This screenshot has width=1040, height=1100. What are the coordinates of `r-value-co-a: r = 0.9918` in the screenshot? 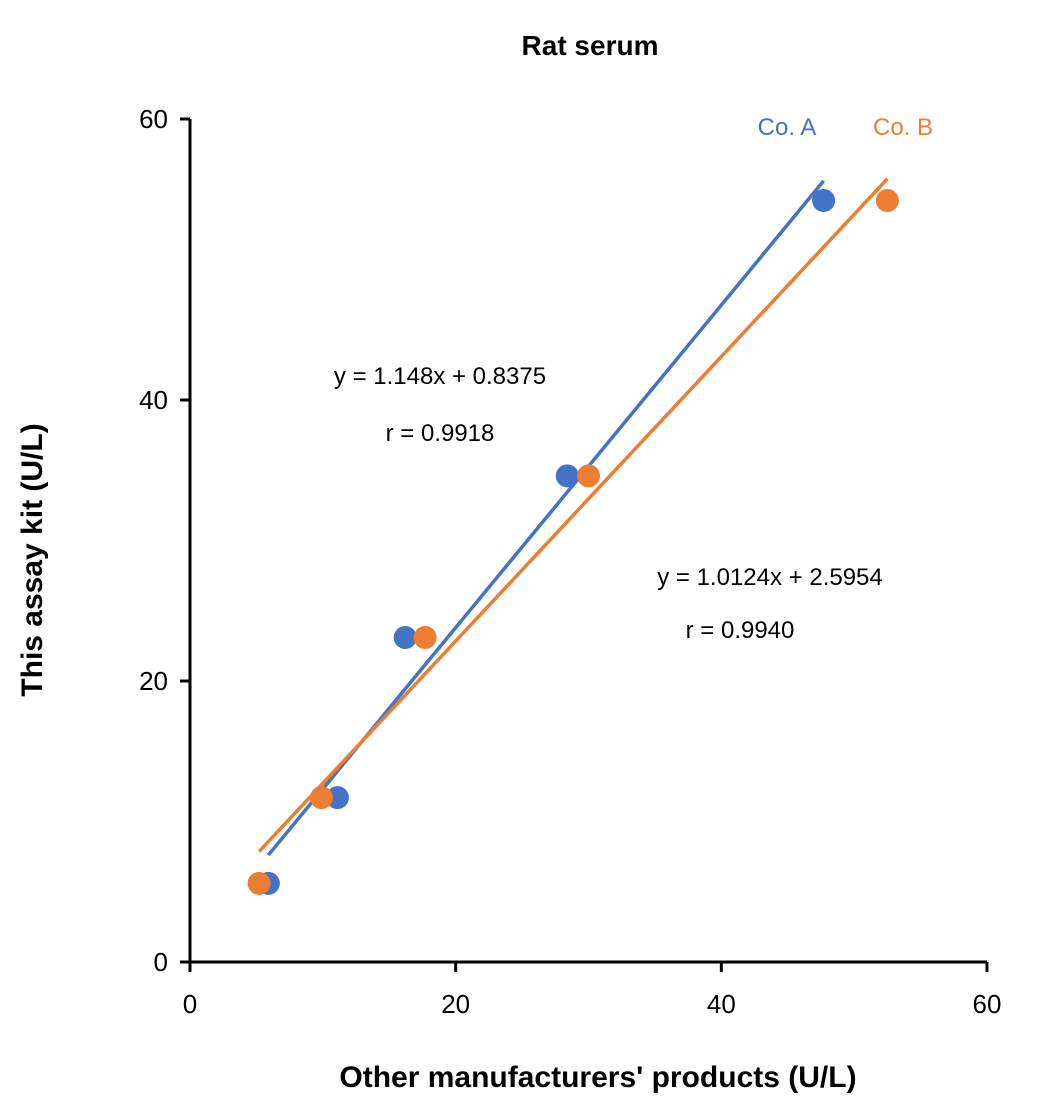 It's located at (440, 433).